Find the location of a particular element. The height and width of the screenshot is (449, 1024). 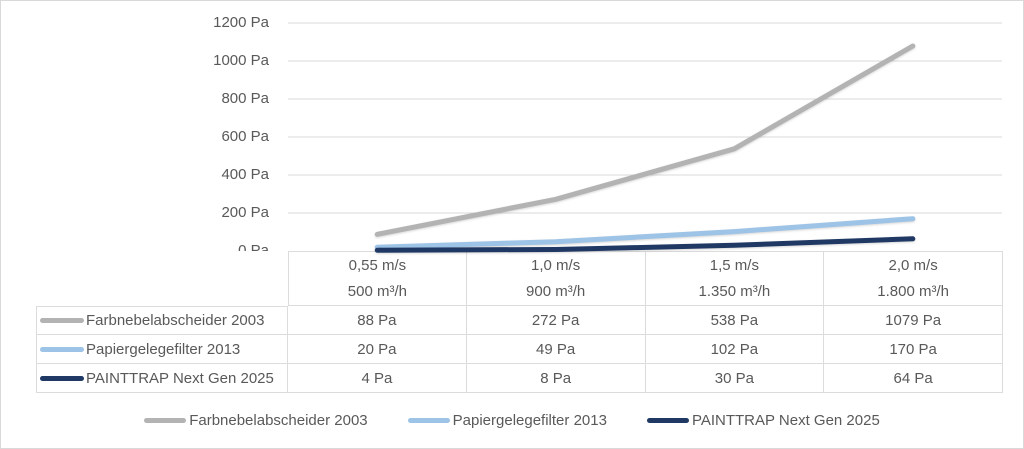

legend-item-painttrap-next-gen-2025: PAINTTRAP Next Gen 2025 is located at coordinates (763, 420).